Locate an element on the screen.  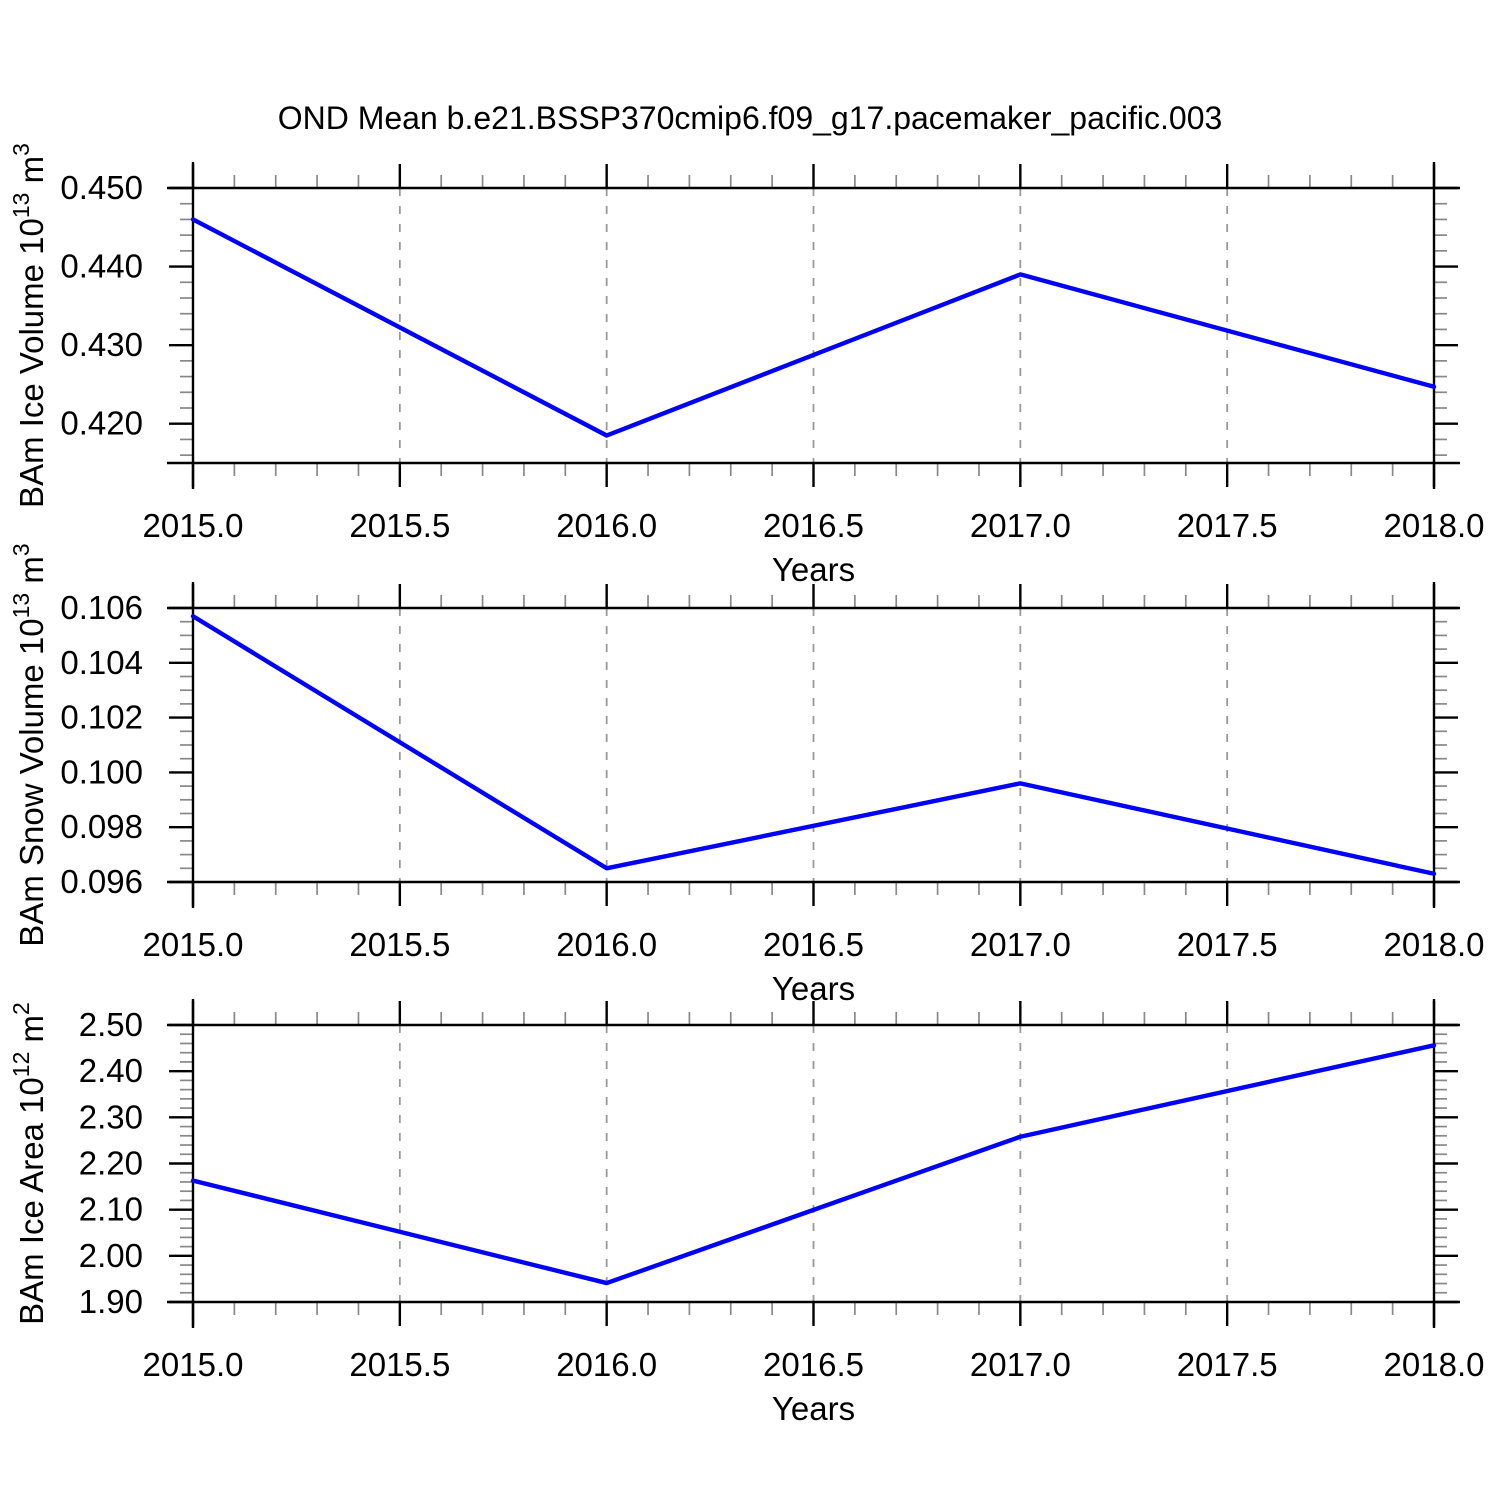
y-tick-labels-snow-volume: 0.096 0.098 0.100 0.102 0.104 0.106 is located at coordinates (101, 744).